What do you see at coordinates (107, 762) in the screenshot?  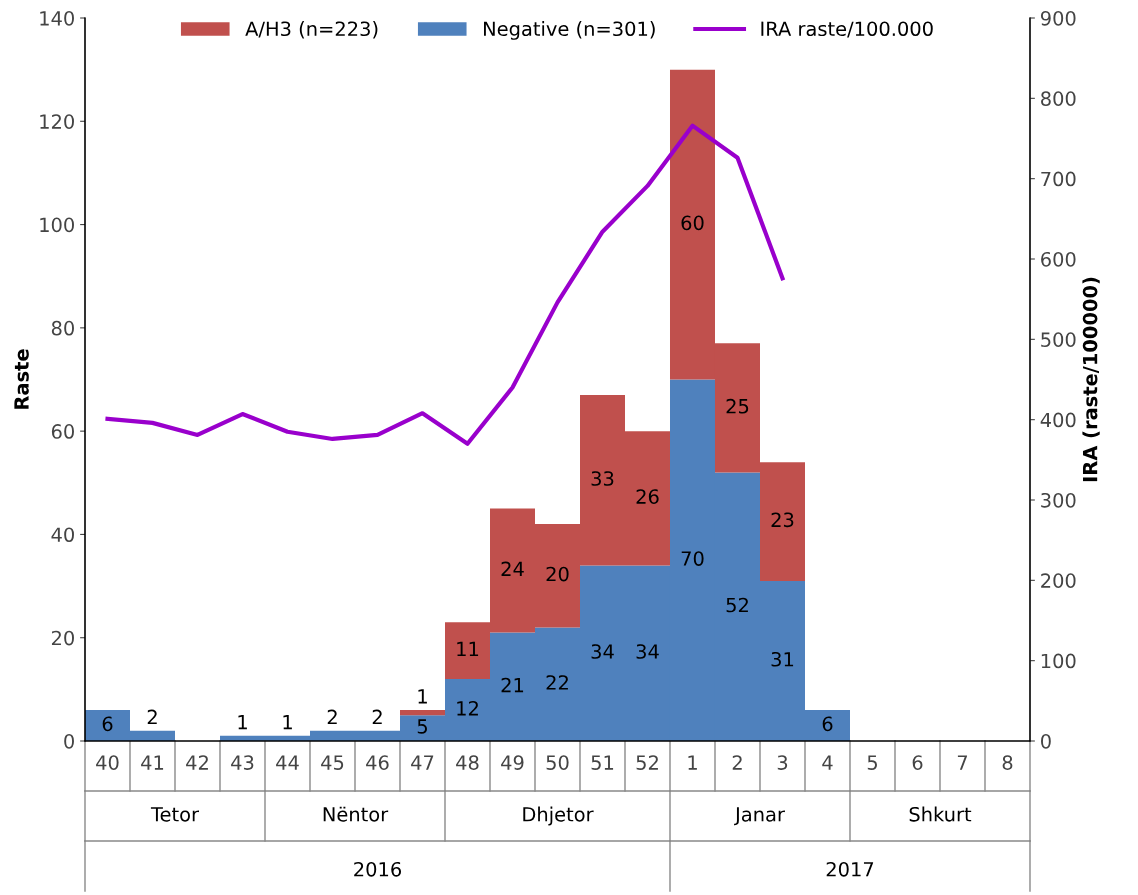 I see `x-tick-label: 40` at bounding box center [107, 762].